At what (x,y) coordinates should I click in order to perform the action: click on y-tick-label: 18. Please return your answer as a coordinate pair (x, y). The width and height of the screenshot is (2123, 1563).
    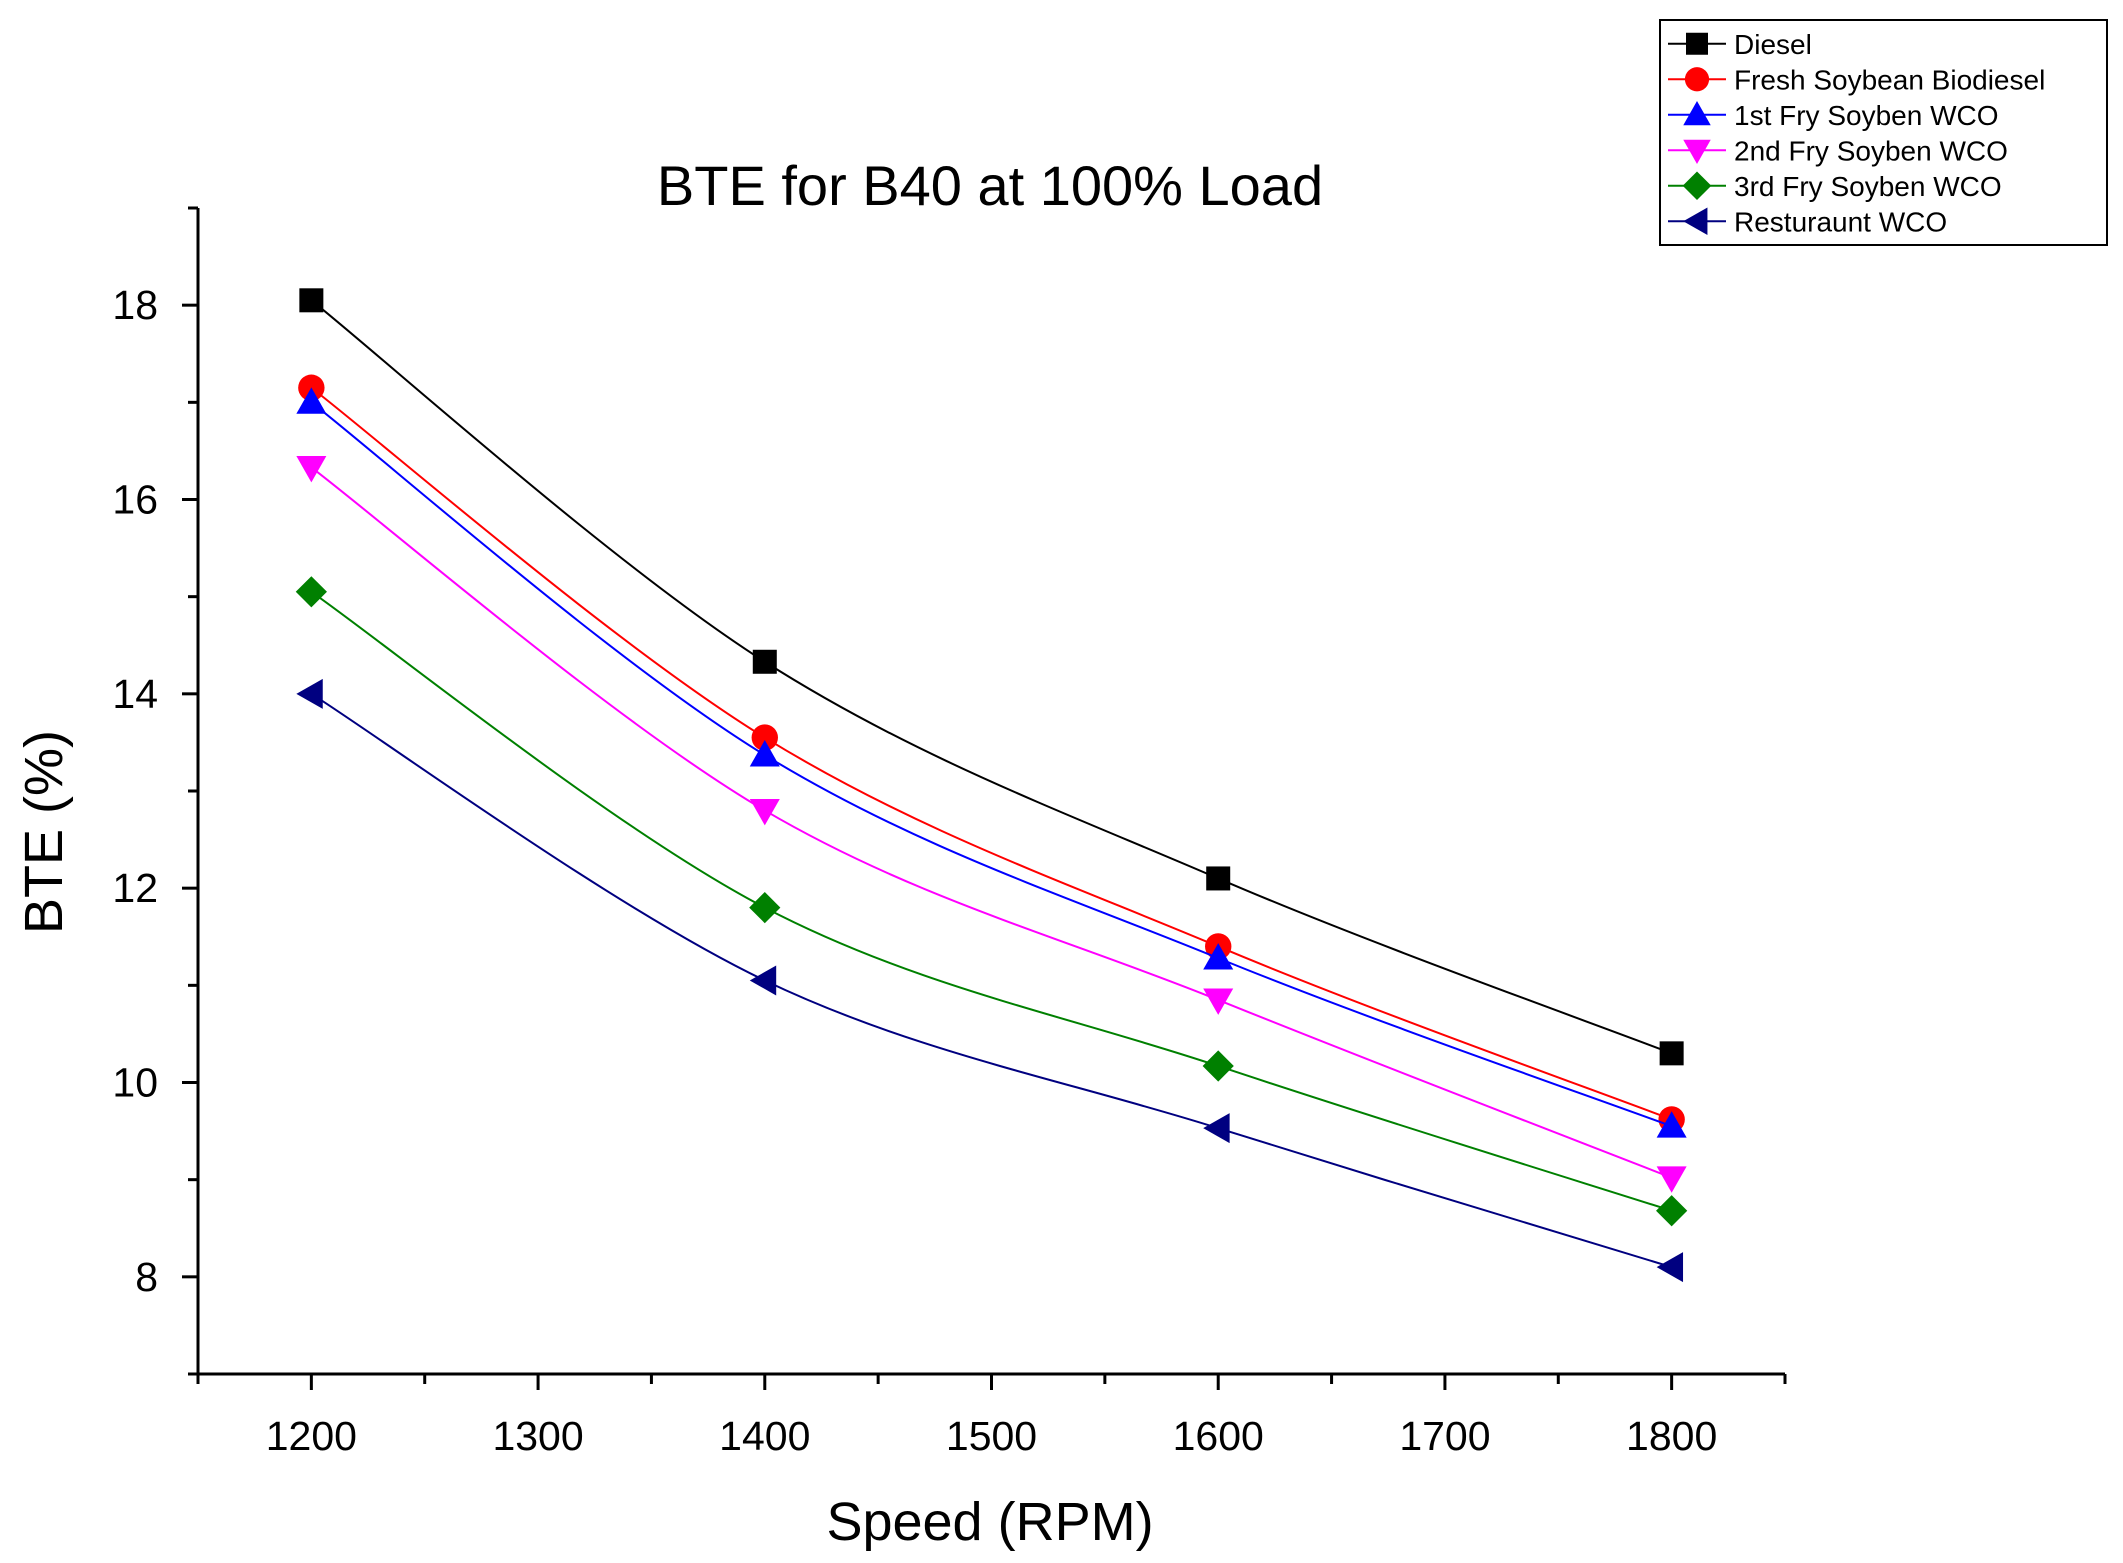
    Looking at the image, I should click on (135, 305).